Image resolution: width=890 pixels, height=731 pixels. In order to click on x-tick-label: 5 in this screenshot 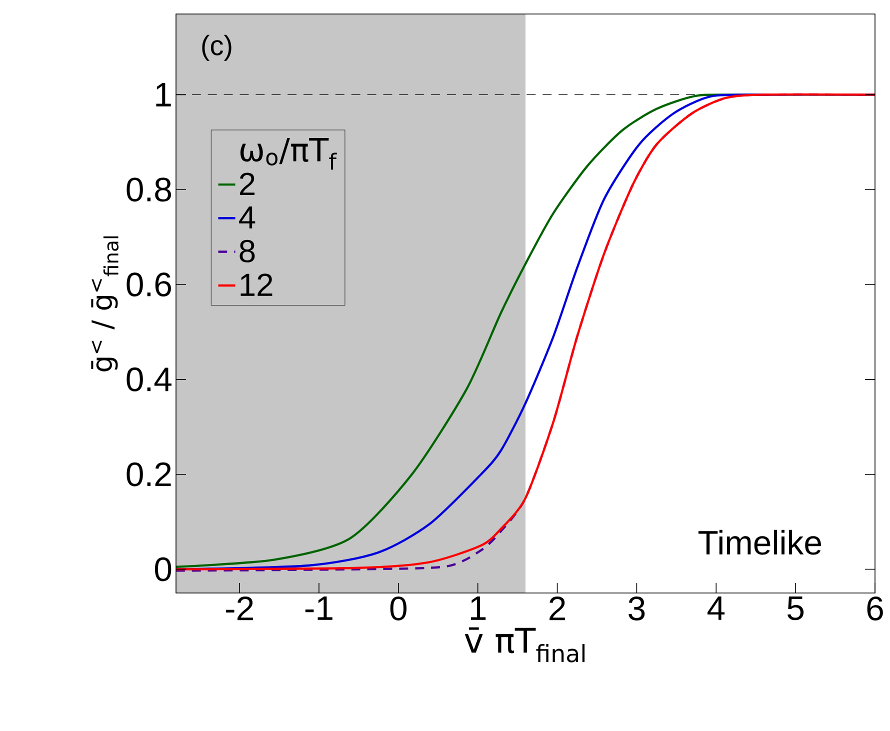, I will do `click(796, 608)`.